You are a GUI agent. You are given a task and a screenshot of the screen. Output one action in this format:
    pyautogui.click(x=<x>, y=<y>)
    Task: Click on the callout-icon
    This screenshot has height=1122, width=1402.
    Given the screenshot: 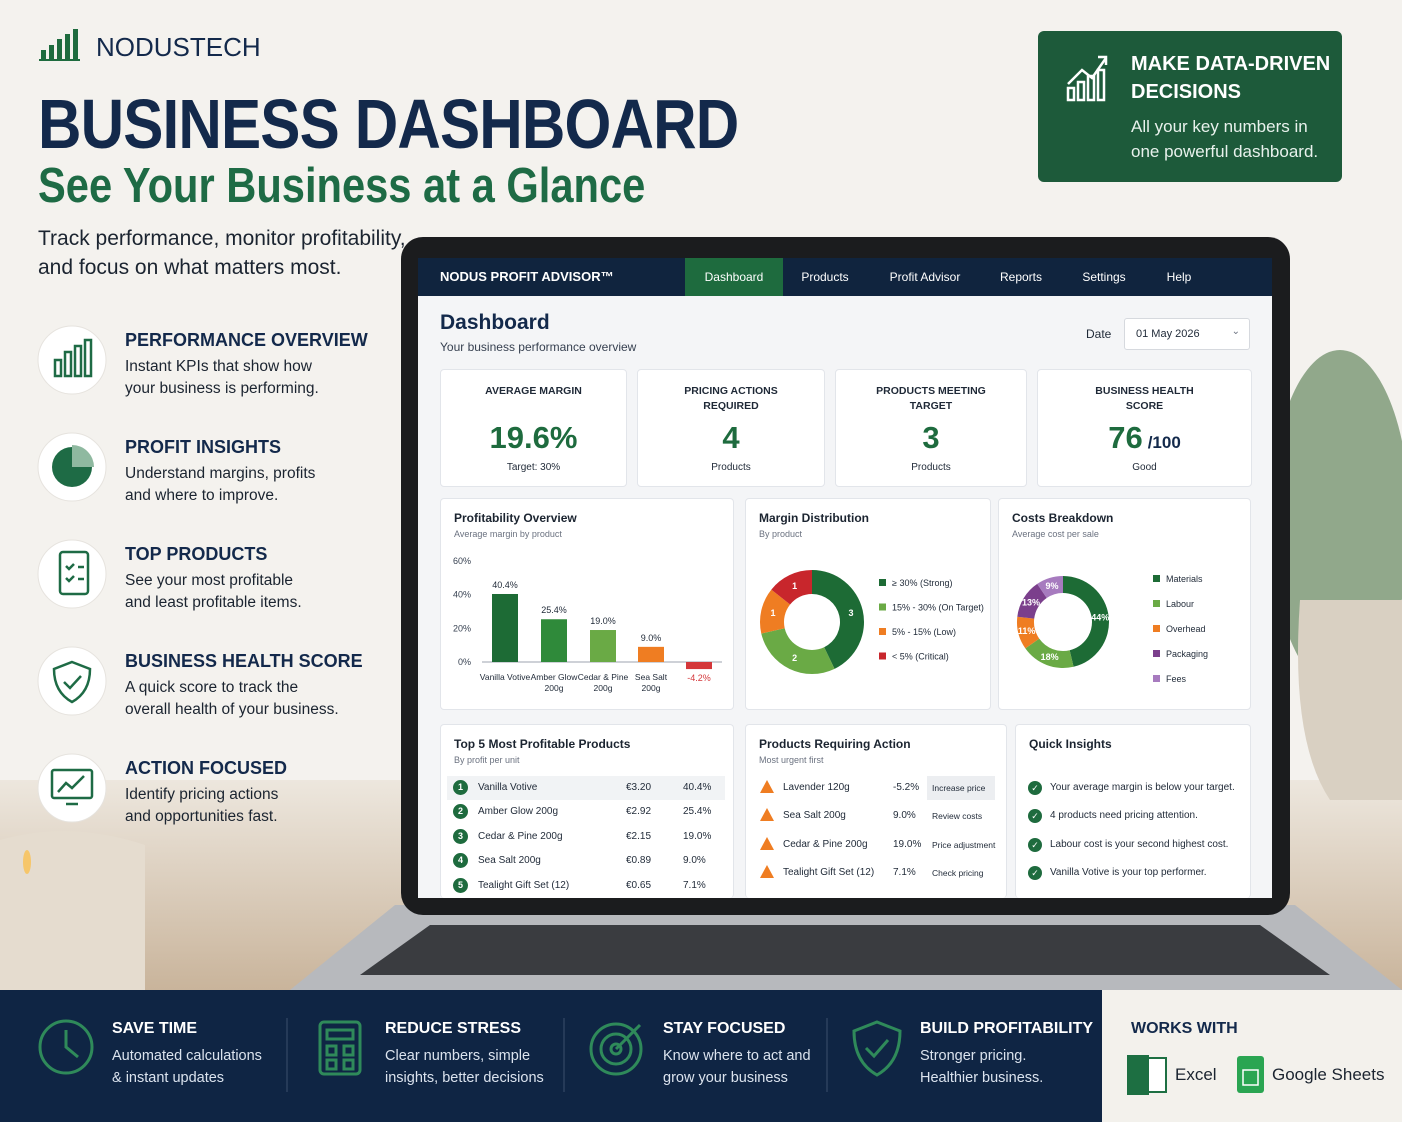 What is the action you would take?
    pyautogui.click(x=1087, y=78)
    